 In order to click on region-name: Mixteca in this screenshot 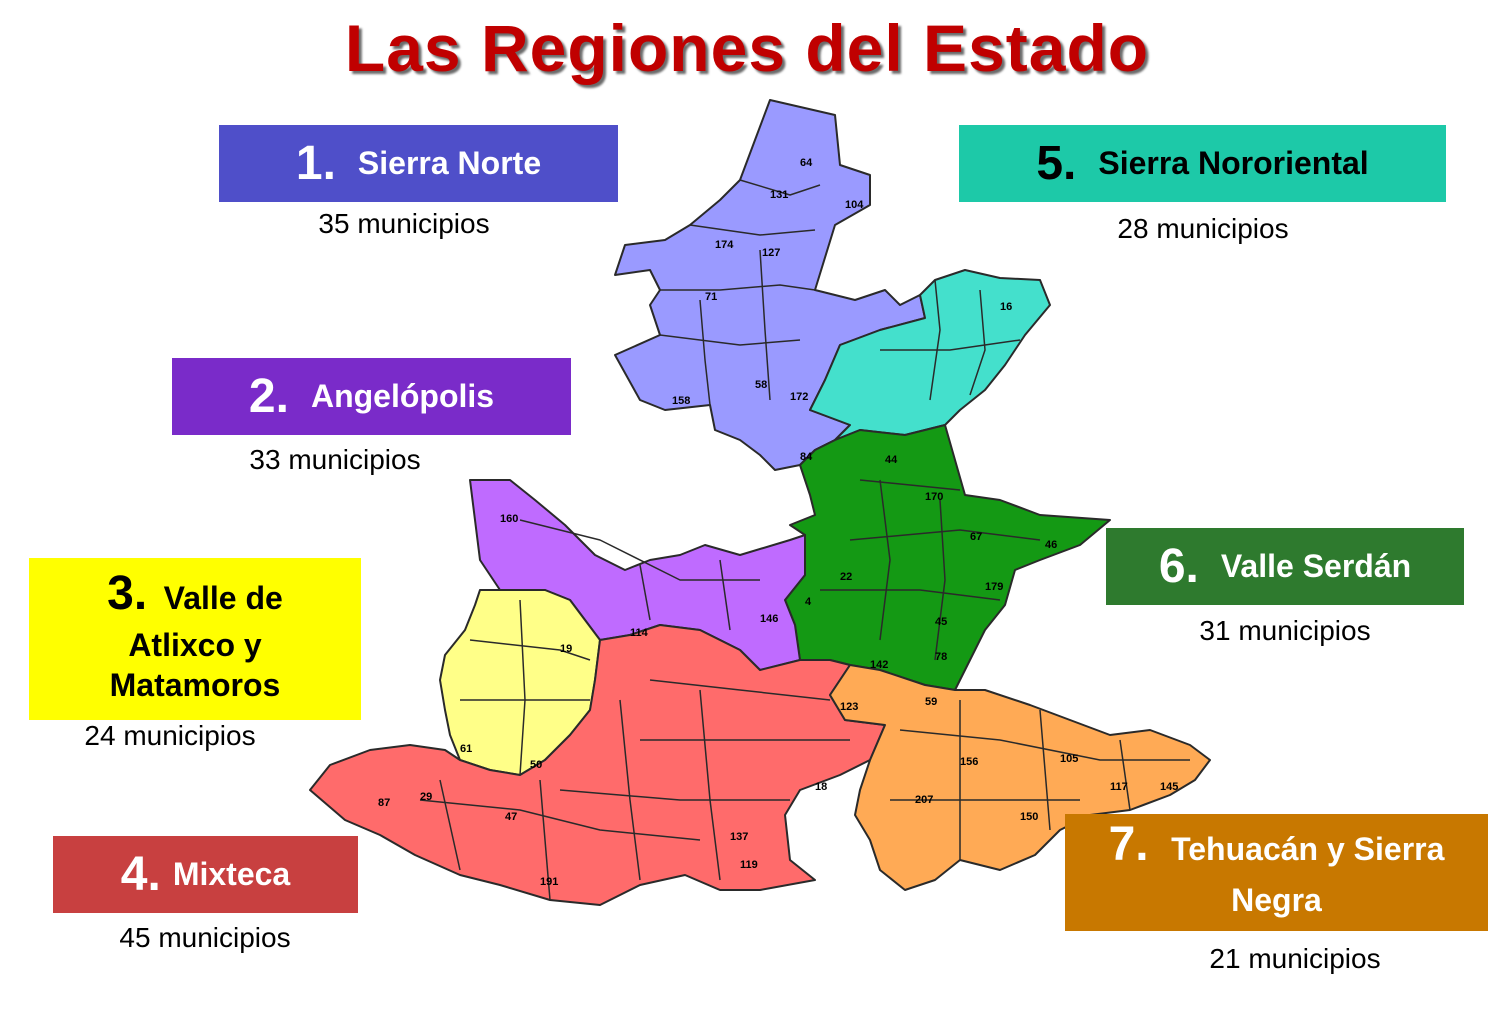, I will do `click(231, 874)`.